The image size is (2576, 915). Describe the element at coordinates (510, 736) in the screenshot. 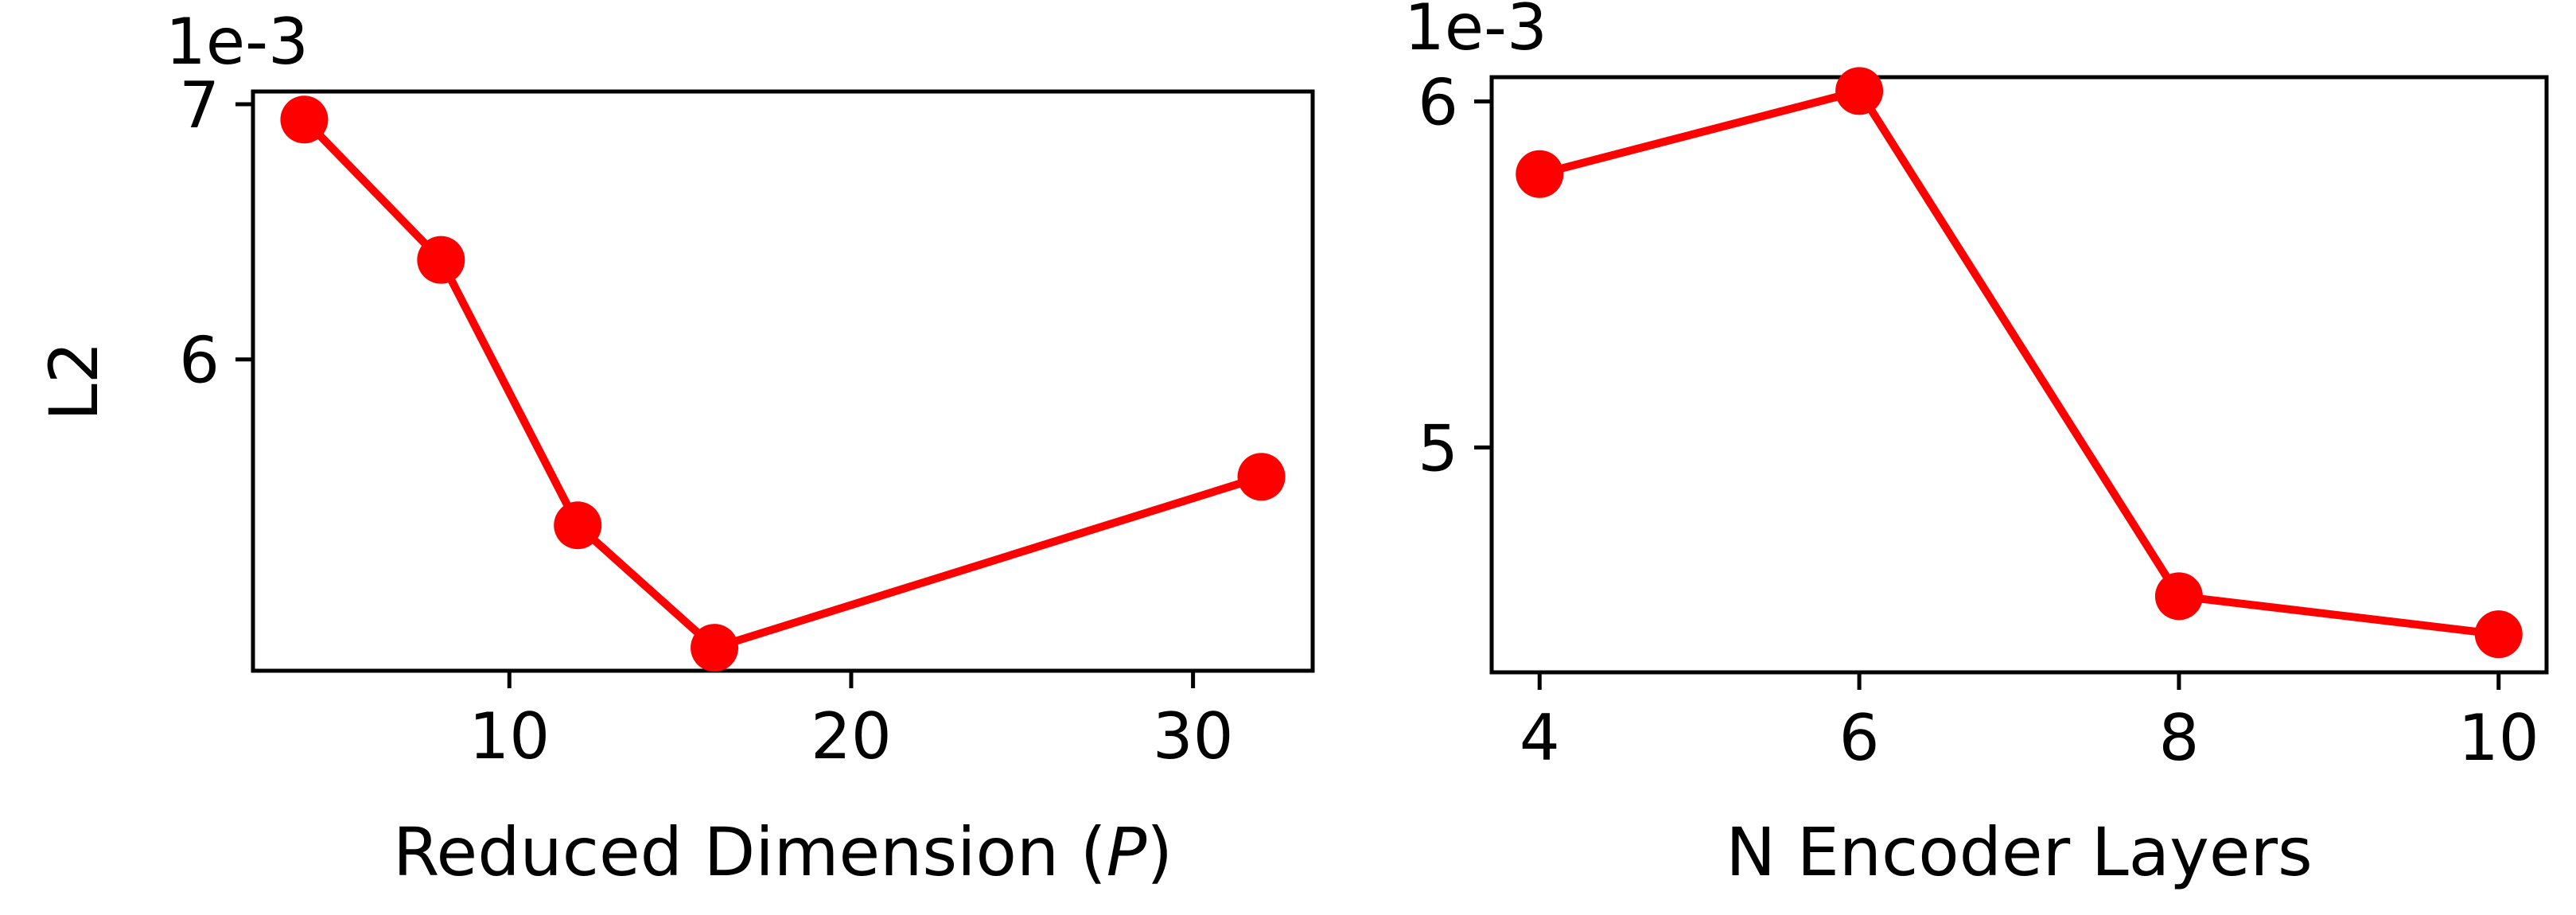

I see `panel-1-x-tick-label-1: 10` at that location.